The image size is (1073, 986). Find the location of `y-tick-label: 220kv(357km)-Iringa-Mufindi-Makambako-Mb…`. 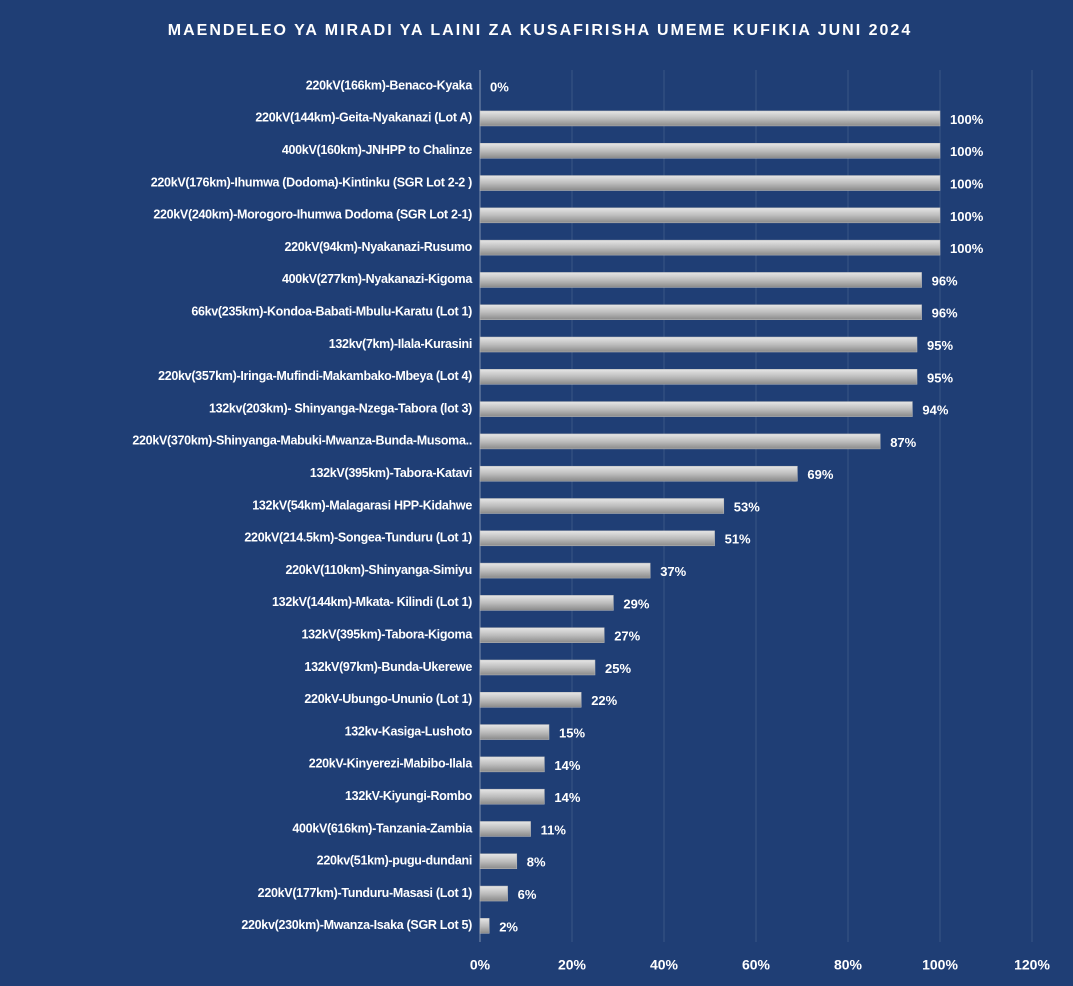

y-tick-label: 220kv(357km)-Iringa-Mufindi-Makambako-Mb… is located at coordinates (315, 376).